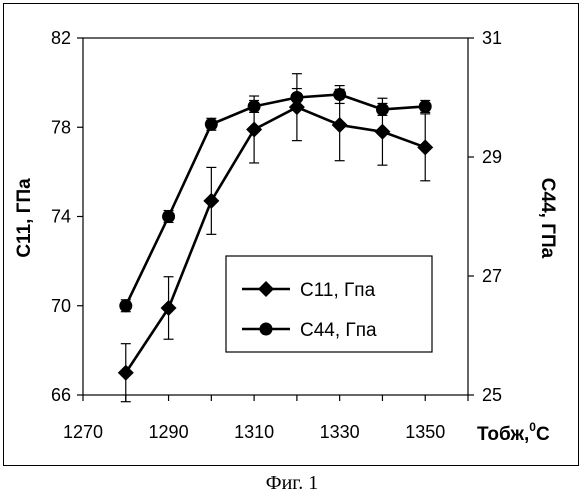 The image size is (584, 500). Describe the element at coordinates (547, 218) in the screenshot. I see `y-axis-title-right: C44, ГПа` at that location.